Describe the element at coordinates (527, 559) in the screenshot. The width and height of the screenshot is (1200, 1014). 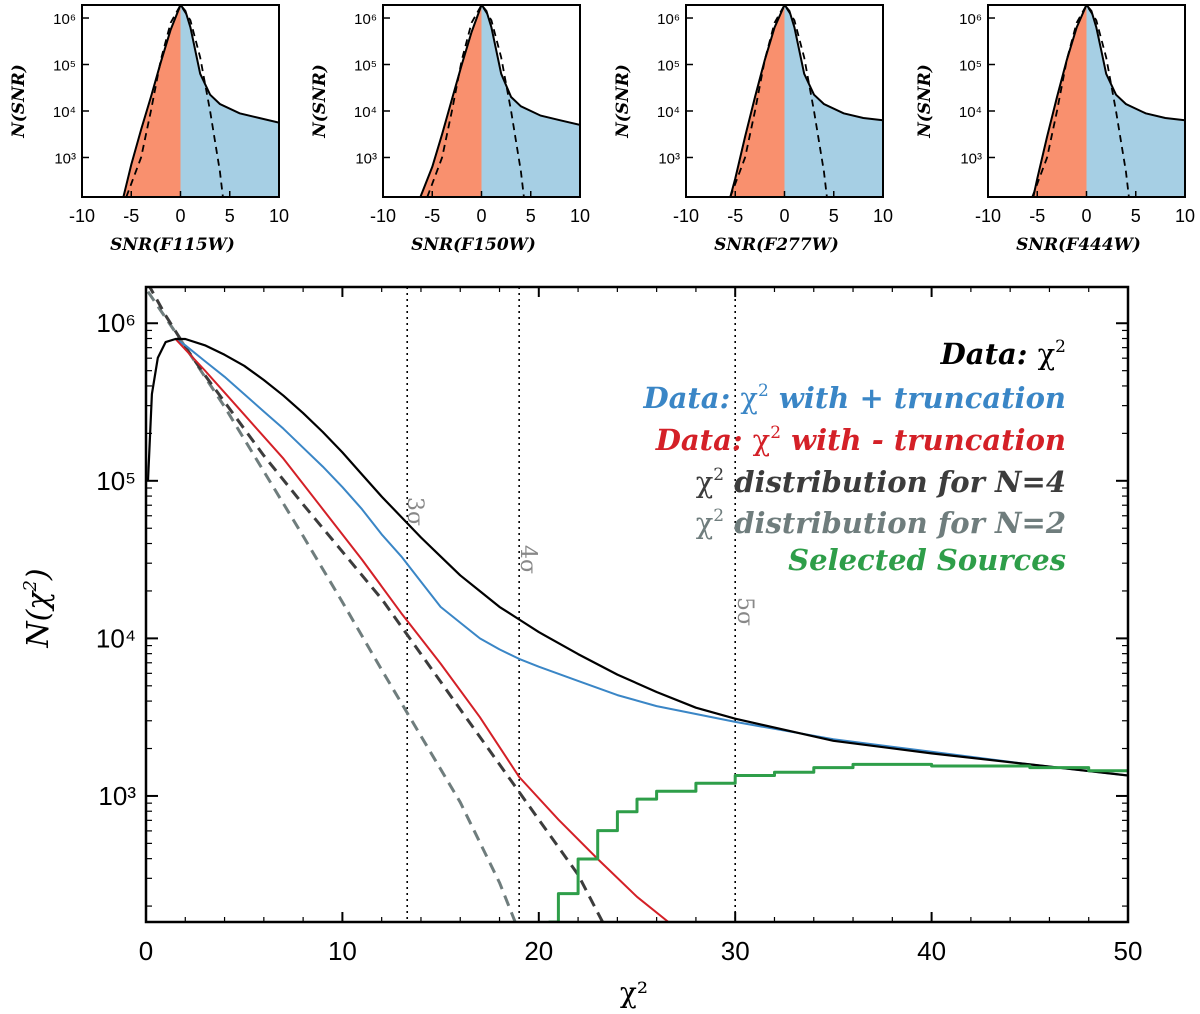
I see `sigma-label-4: 4σ` at that location.